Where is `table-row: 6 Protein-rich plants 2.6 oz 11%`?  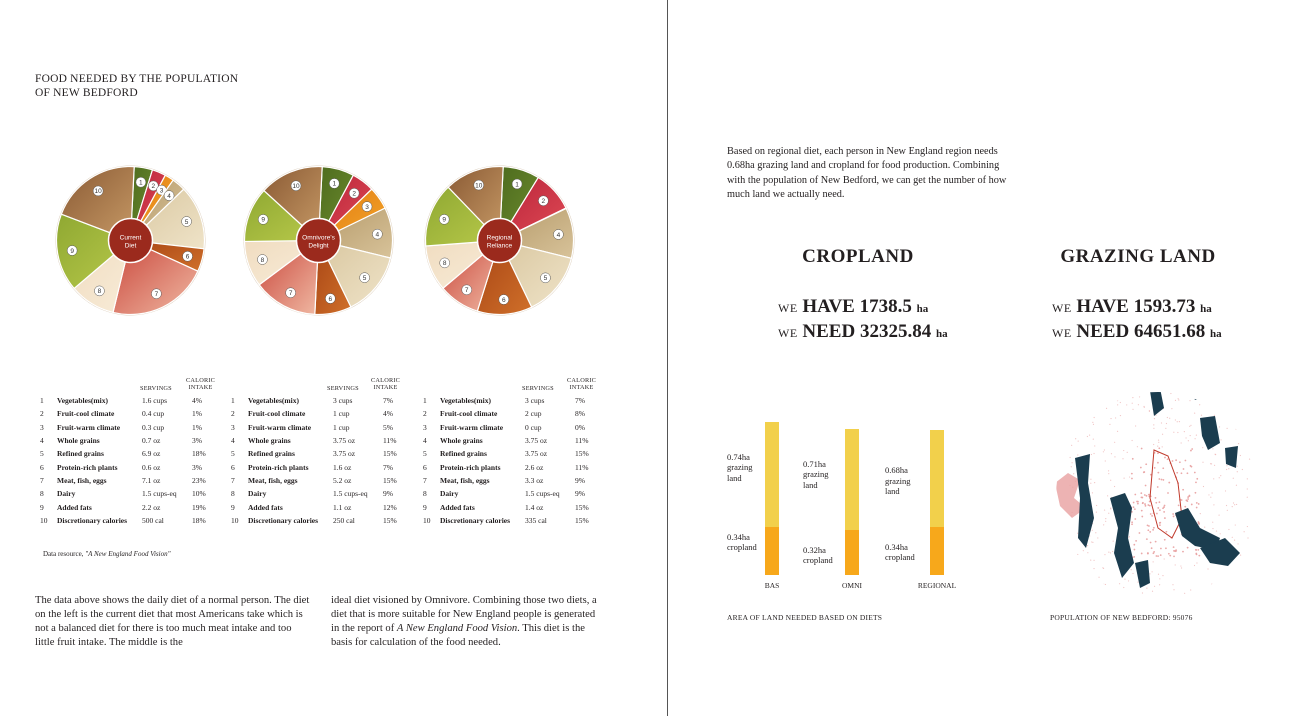 table-row: 6 Protein-rich plants 2.6 oz 11% is located at coordinates (514, 466).